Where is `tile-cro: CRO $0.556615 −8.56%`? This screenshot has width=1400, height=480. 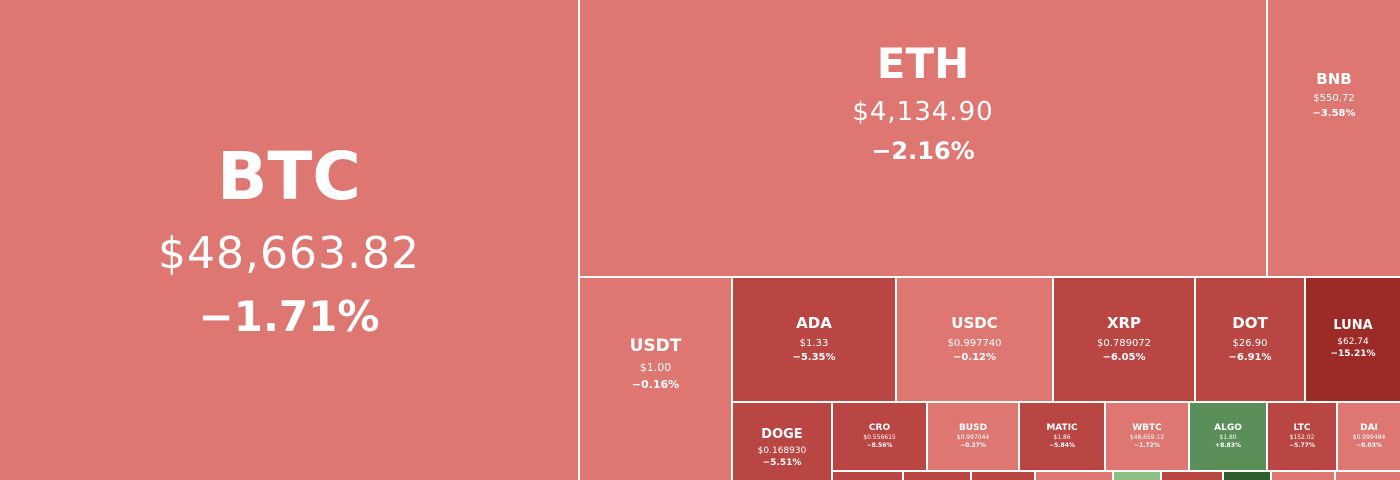
tile-cro: CRO $0.556615 −8.56% is located at coordinates (879, 436).